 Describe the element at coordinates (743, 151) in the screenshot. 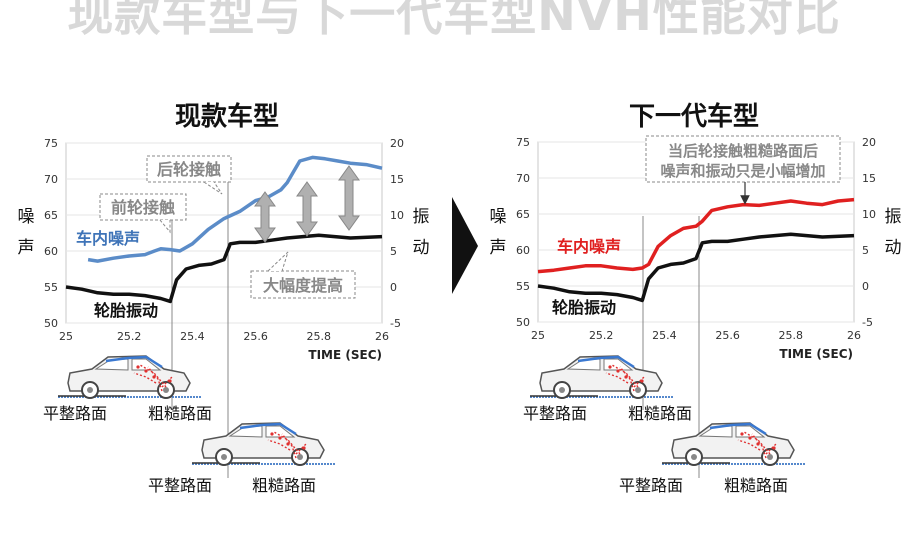

I see `annotation-line-1: 当后轮接触粗糙路面后` at that location.